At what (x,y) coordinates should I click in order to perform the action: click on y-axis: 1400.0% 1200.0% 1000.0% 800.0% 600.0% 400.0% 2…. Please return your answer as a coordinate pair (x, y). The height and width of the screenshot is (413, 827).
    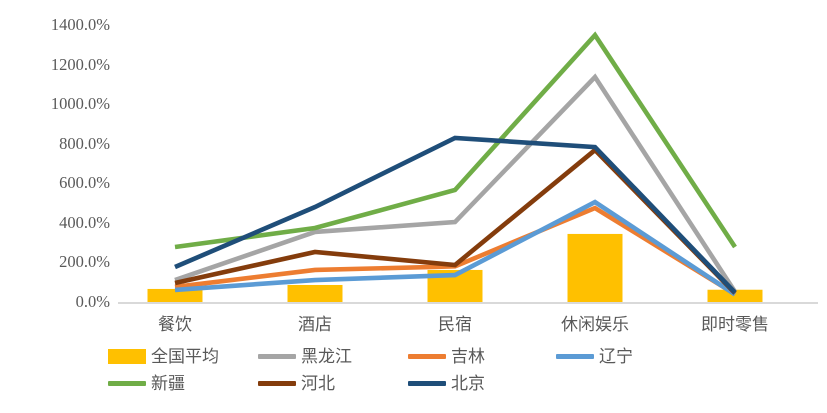
    Looking at the image, I should click on (59, 160).